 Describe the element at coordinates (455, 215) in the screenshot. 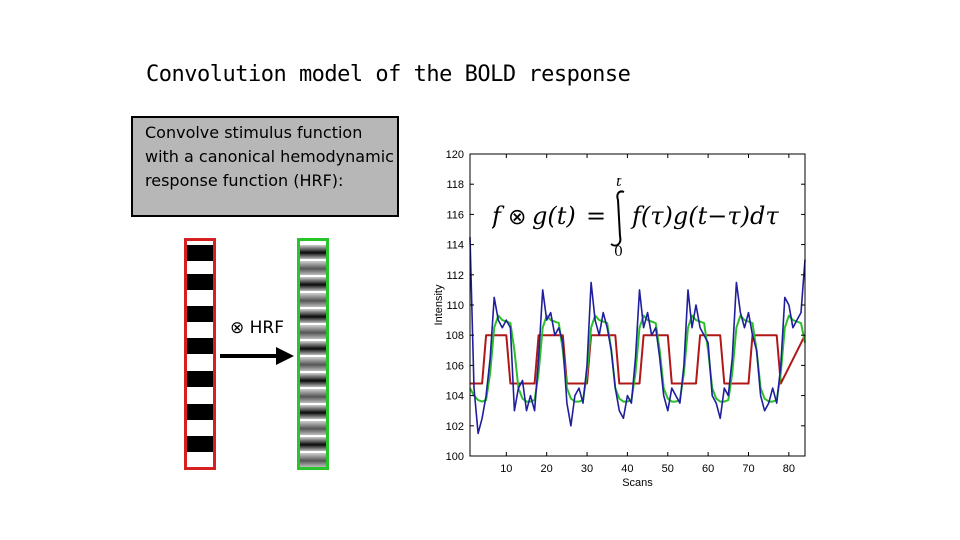

I see `y-tick-label: 116` at that location.